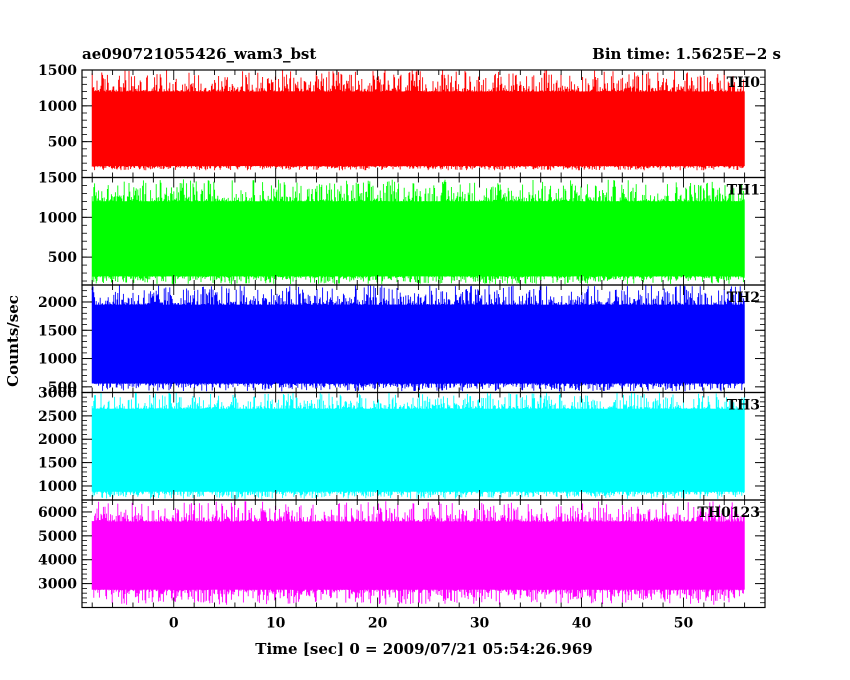  What do you see at coordinates (57, 513) in the screenshot?
I see `y-tick-label: 6000` at bounding box center [57, 513].